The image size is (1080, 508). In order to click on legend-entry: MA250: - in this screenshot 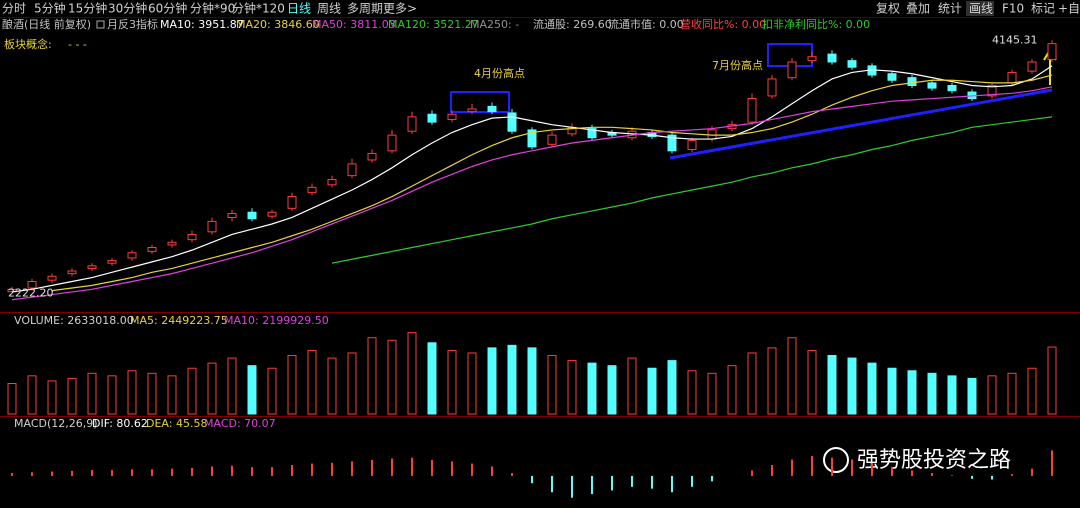, I will do `click(494, 24)`.